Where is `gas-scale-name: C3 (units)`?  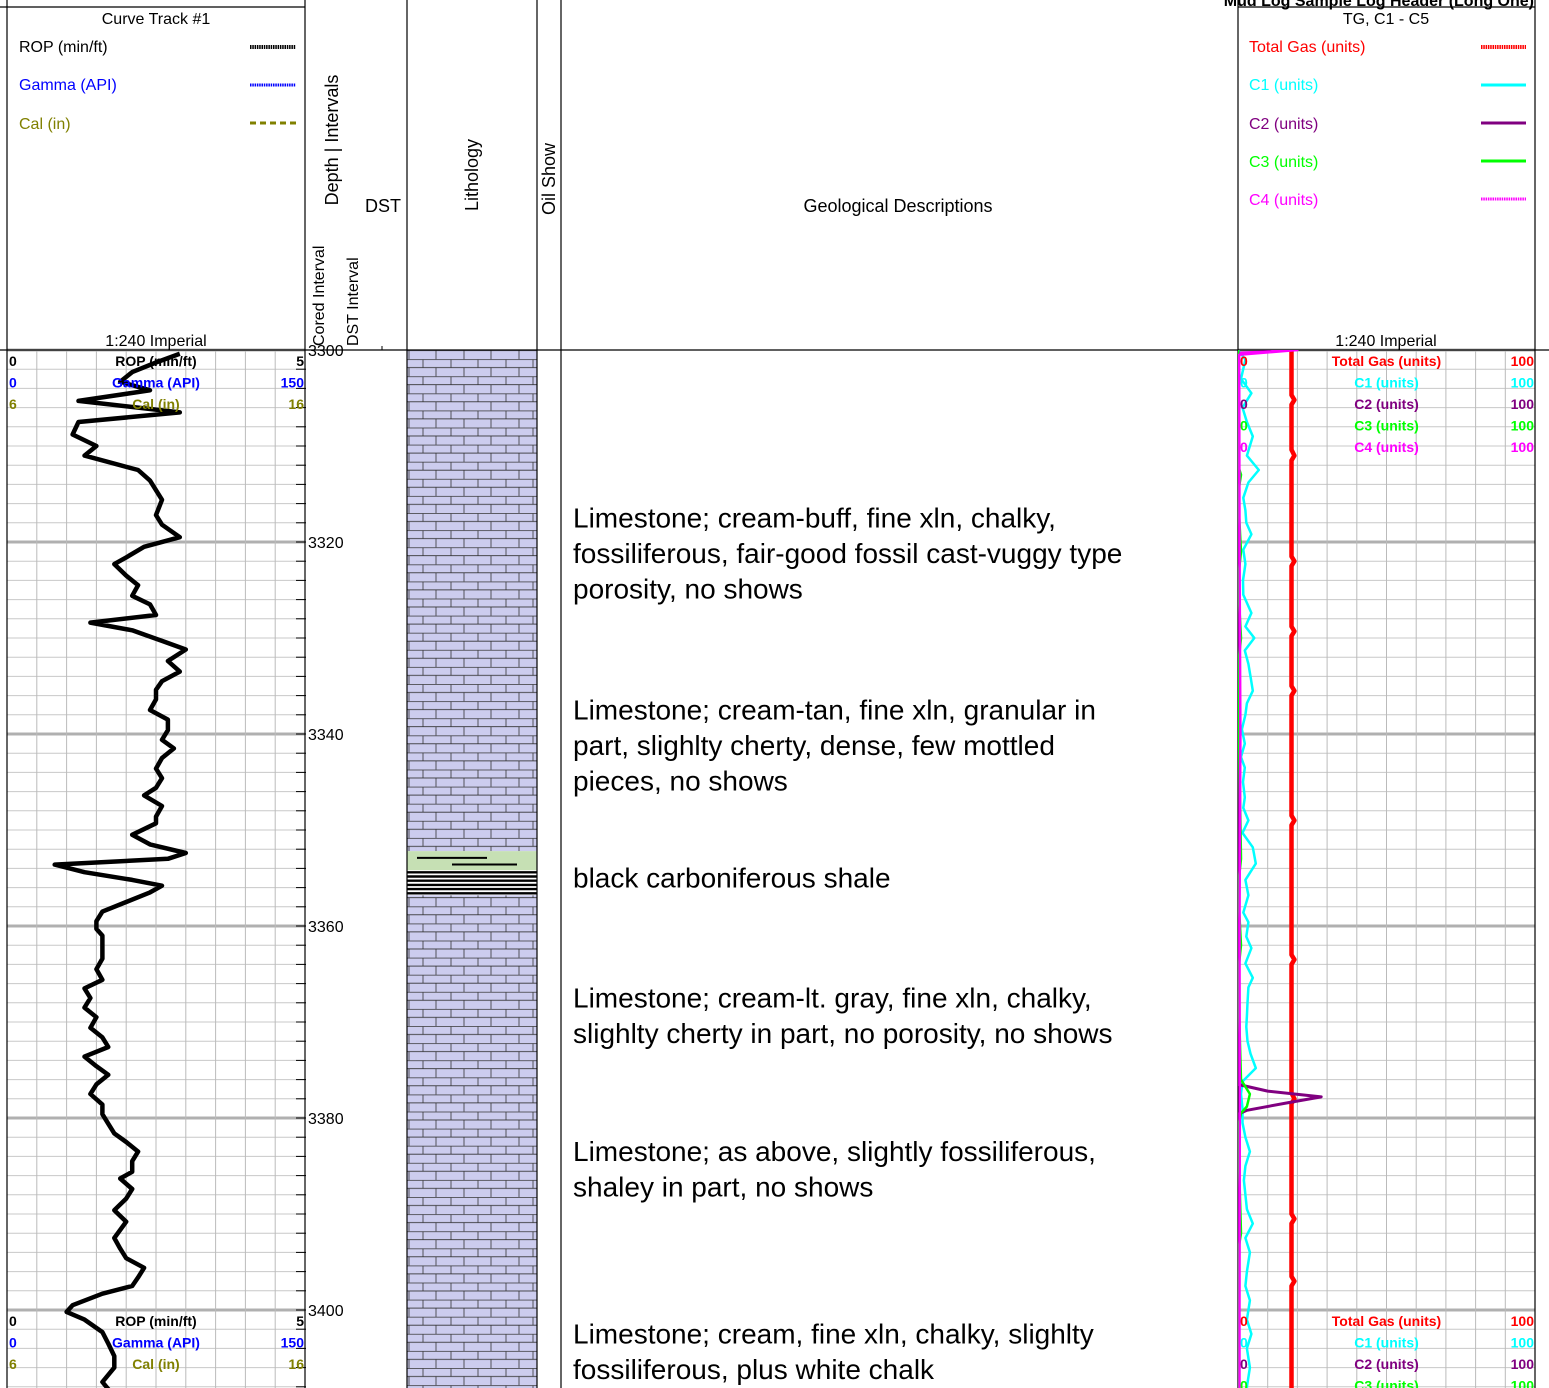
gas-scale-name: C3 (units) is located at coordinates (1386, 426).